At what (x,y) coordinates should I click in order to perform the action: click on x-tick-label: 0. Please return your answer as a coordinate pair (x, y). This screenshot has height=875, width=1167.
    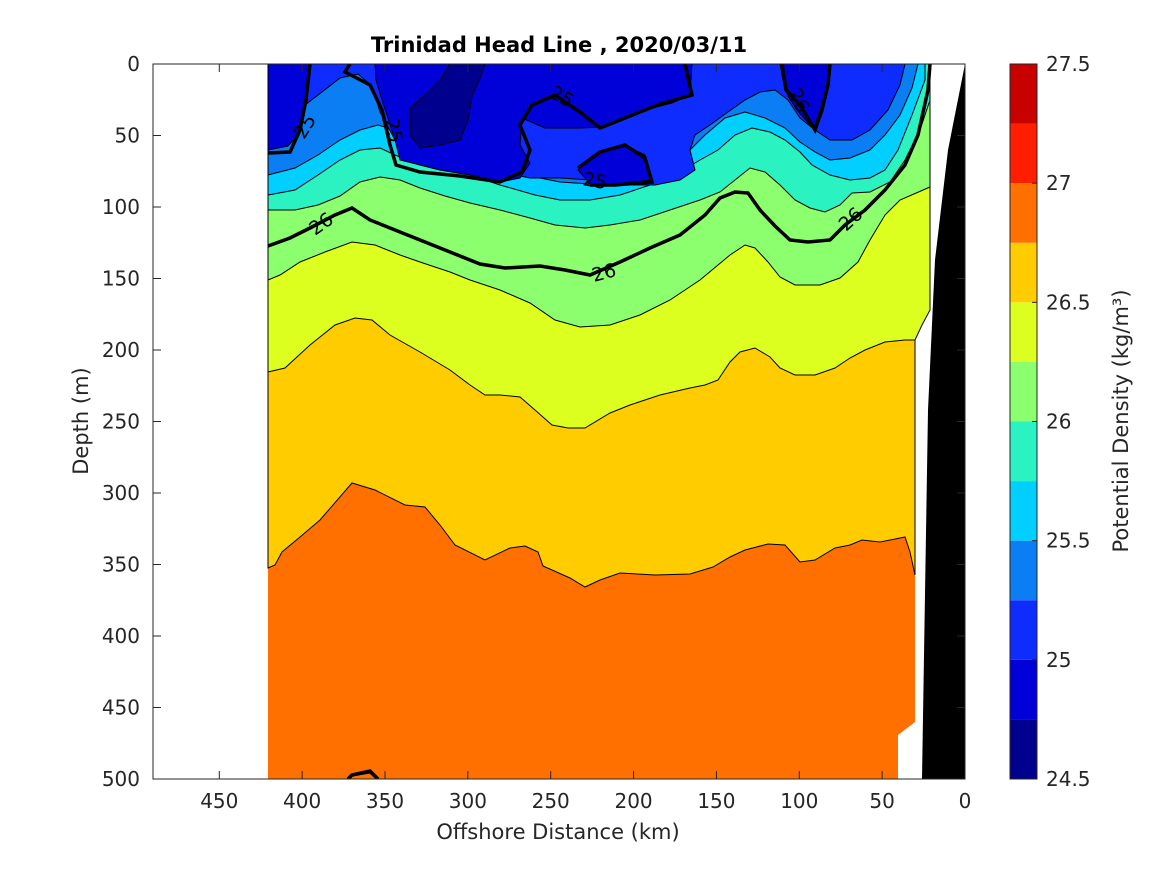
    Looking at the image, I should click on (965, 801).